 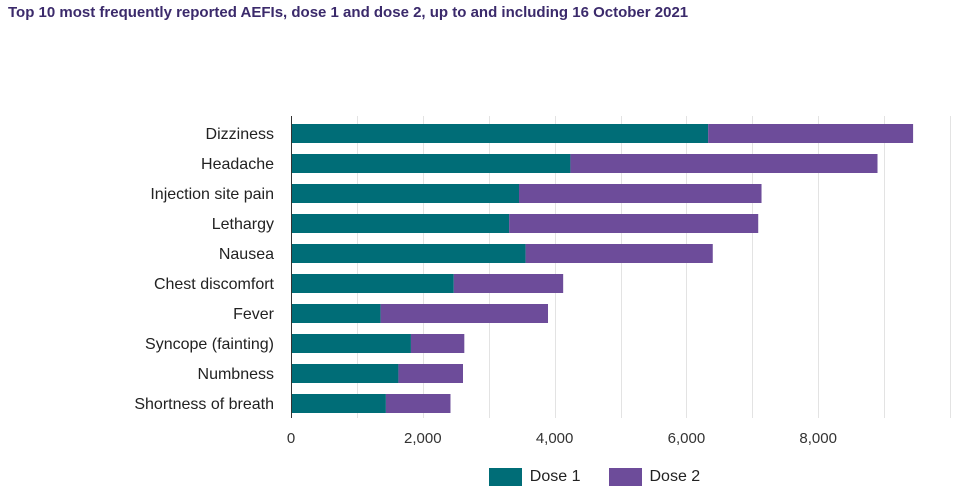 What do you see at coordinates (236, 374) in the screenshot?
I see `category-label: Numbness` at bounding box center [236, 374].